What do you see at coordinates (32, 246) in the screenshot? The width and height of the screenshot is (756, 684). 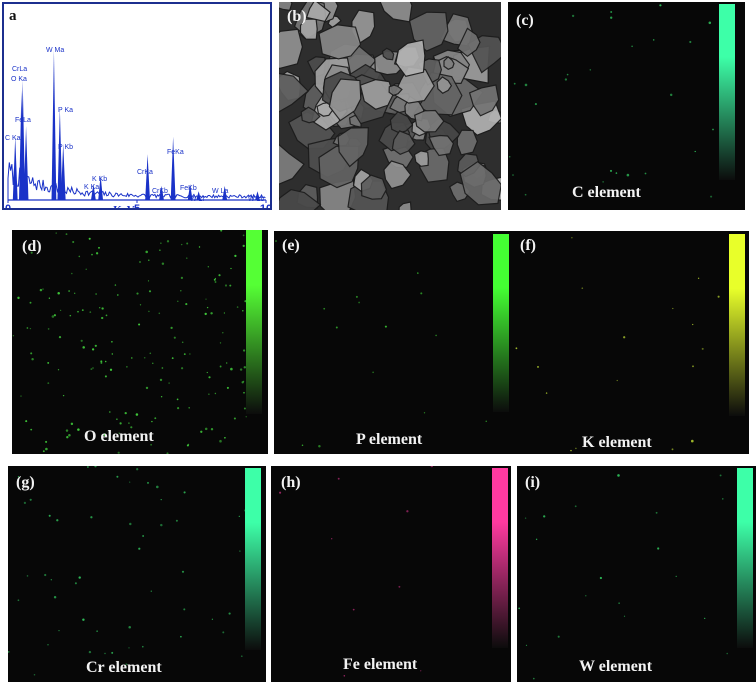 I see `panel-label-d: (d)` at bounding box center [32, 246].